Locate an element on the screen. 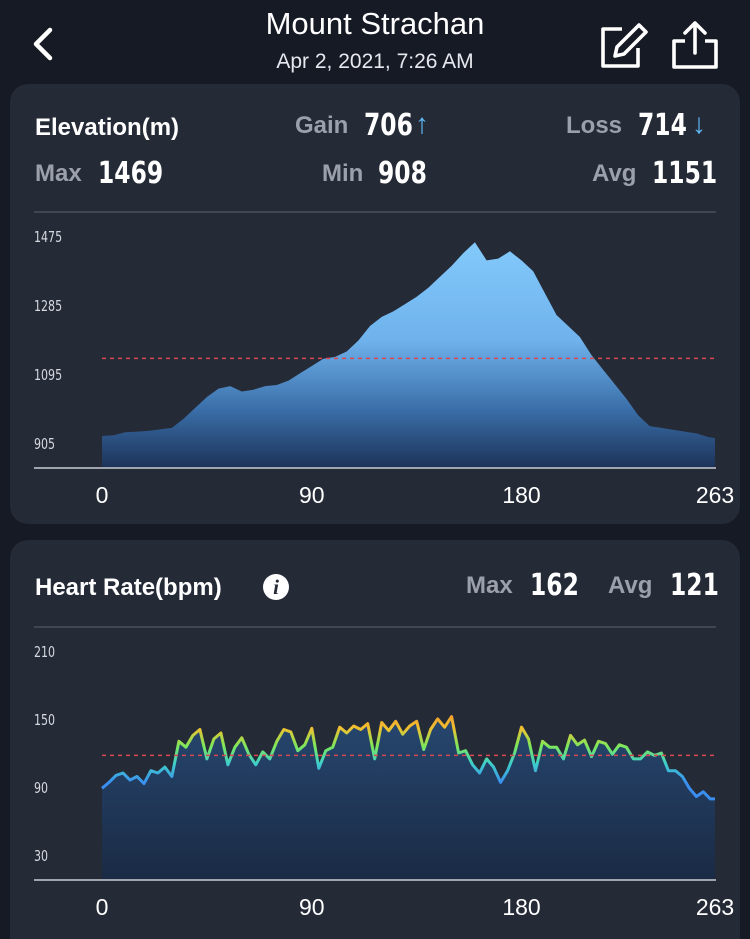 This screenshot has width=750, height=939. hr-max-value: 162 is located at coordinates (554, 585).